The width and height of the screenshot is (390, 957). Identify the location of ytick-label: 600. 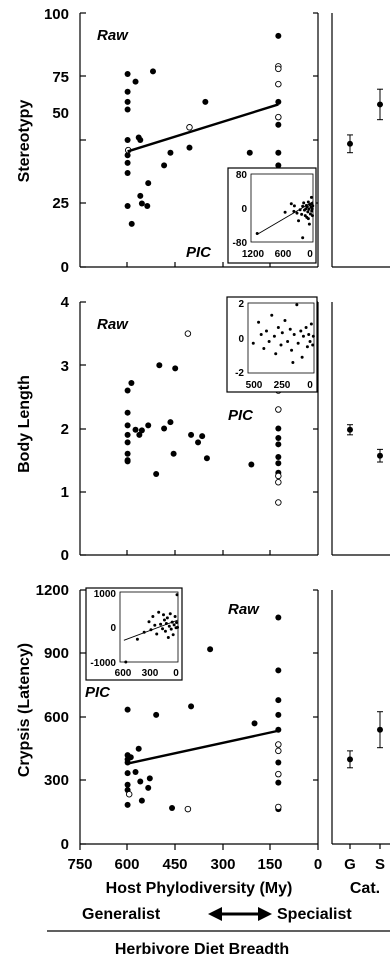
(56, 717).